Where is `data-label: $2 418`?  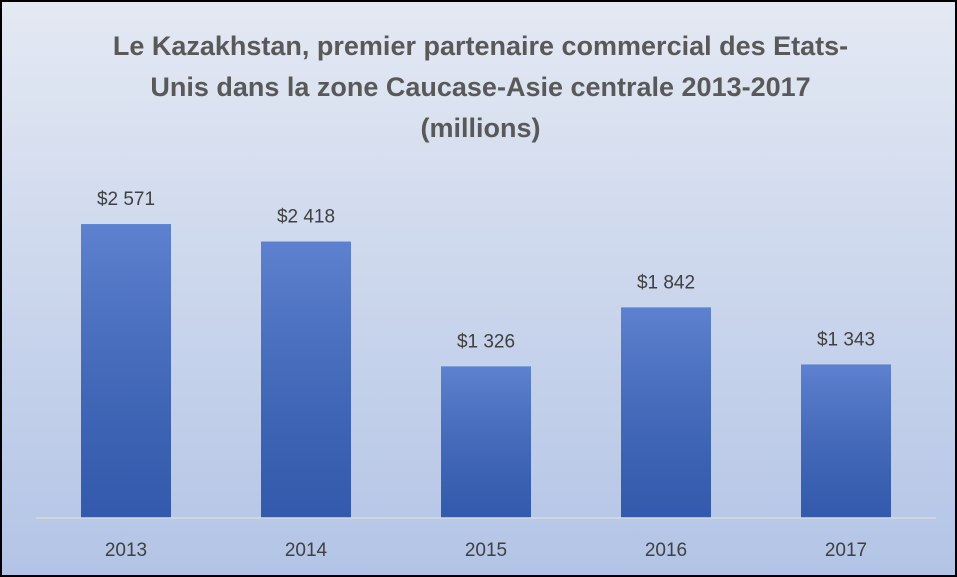 data-label: $2 418 is located at coordinates (306, 217).